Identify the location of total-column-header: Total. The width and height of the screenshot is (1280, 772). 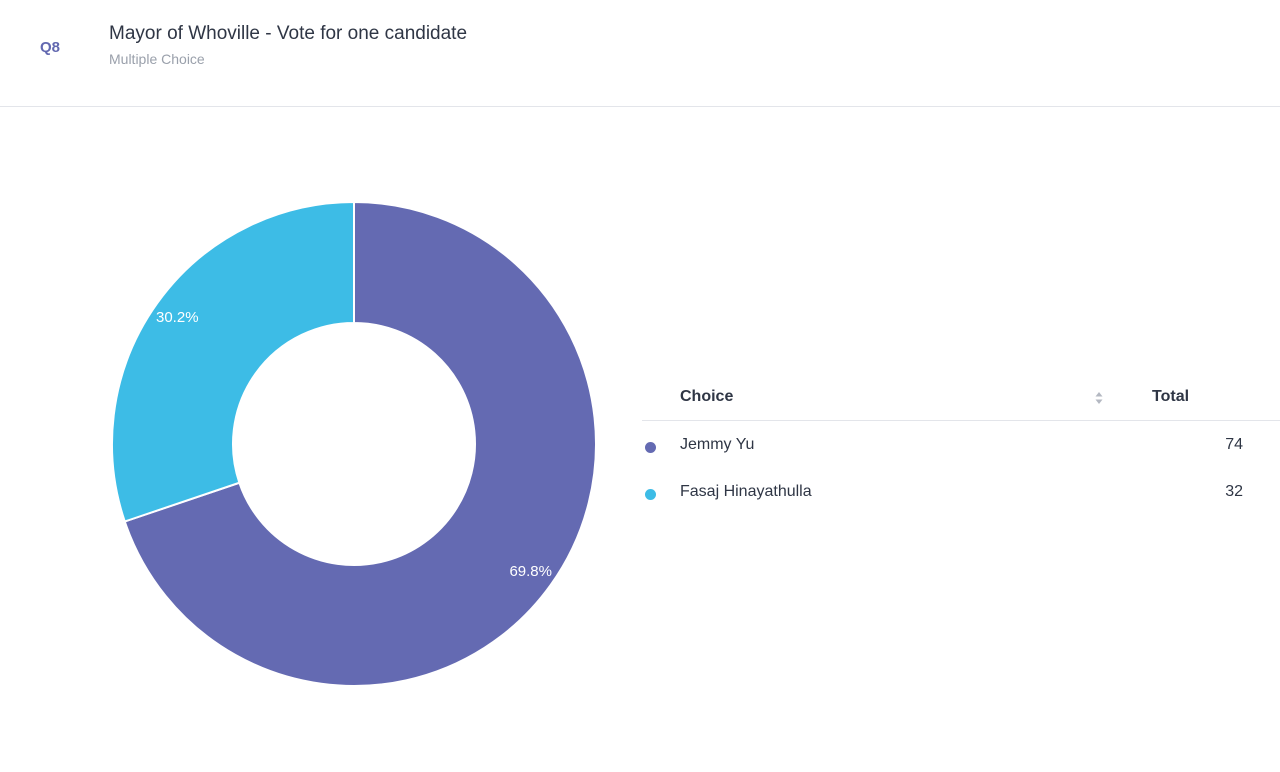
(1171, 396).